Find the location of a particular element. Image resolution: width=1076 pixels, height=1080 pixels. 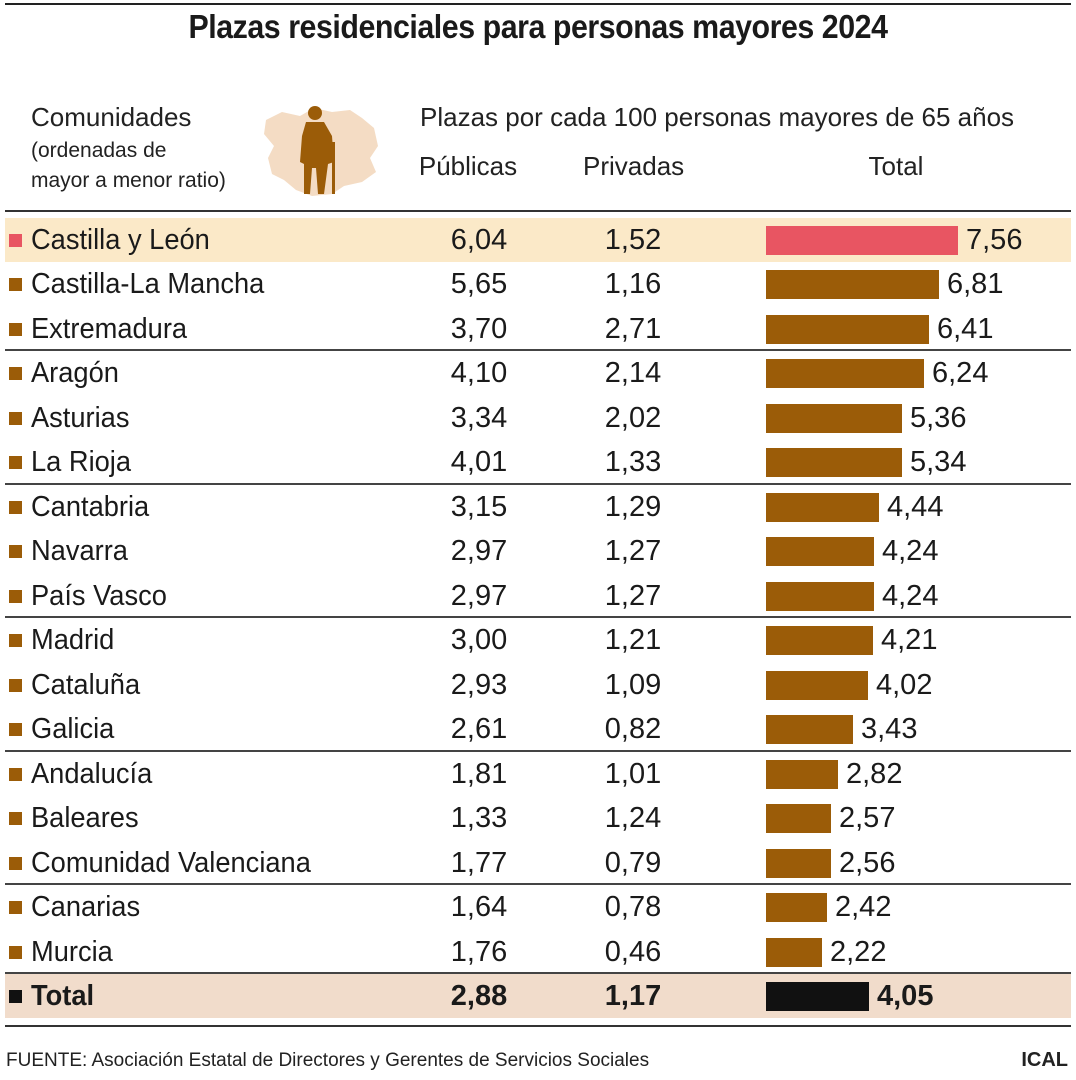

table-row: Aragón 4,10 2,14 6,24 is located at coordinates (538, 373).